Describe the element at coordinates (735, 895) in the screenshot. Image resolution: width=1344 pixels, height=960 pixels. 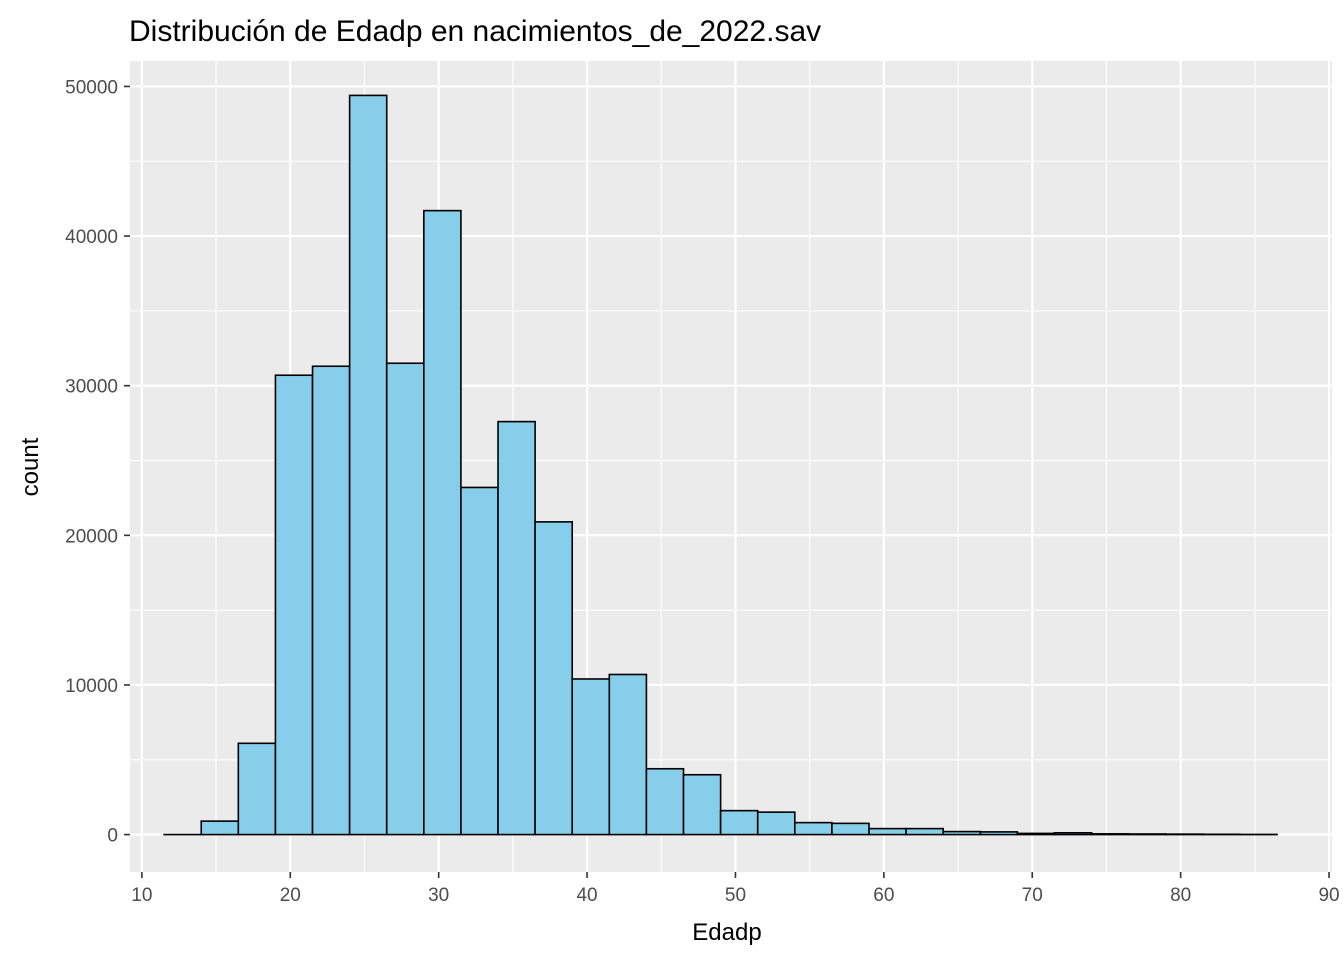
I see `x-tick-label: 50` at that location.